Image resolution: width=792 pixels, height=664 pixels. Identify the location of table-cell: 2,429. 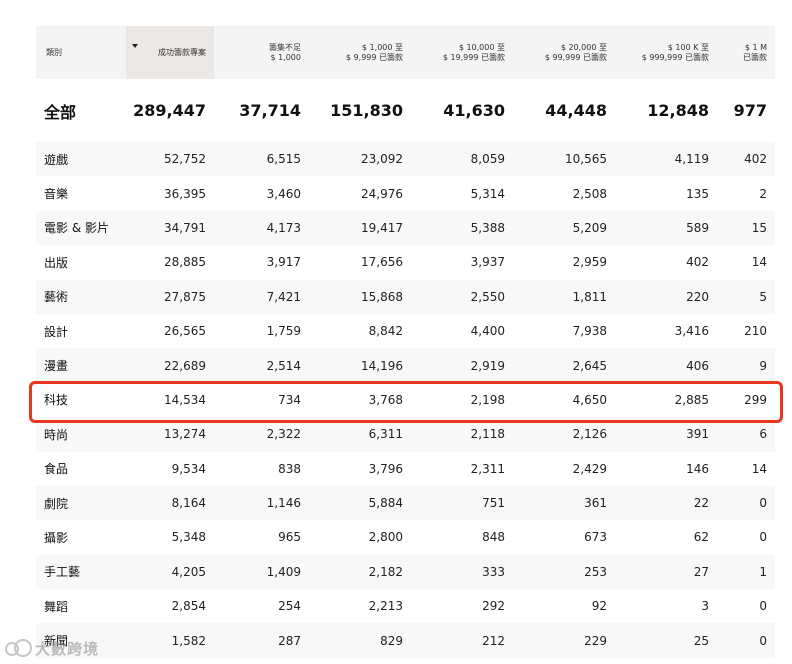
(589, 468).